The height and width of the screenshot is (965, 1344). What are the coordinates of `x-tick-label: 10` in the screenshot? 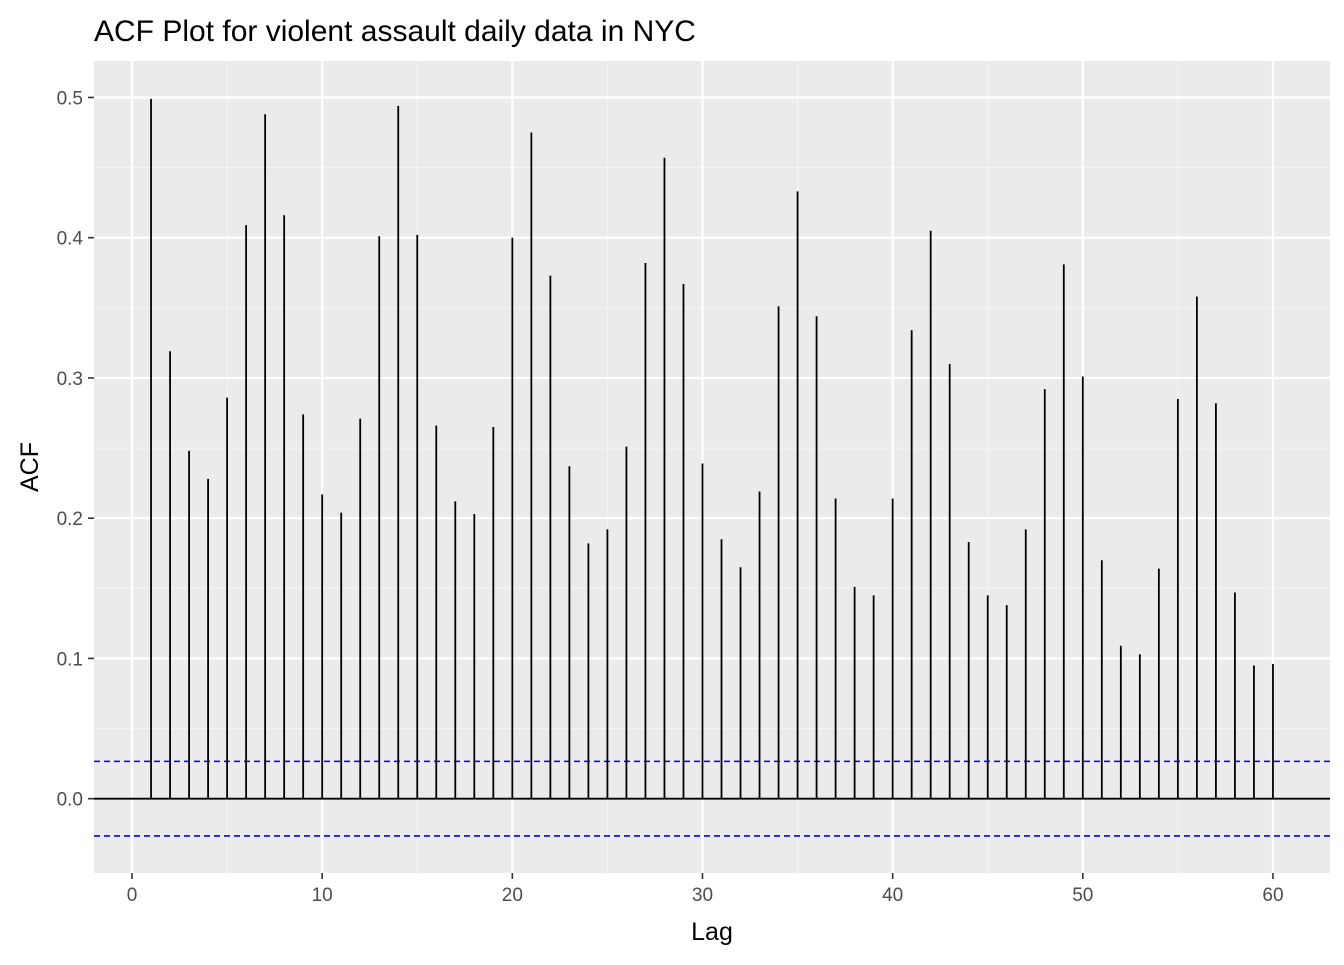 It's located at (322, 895).